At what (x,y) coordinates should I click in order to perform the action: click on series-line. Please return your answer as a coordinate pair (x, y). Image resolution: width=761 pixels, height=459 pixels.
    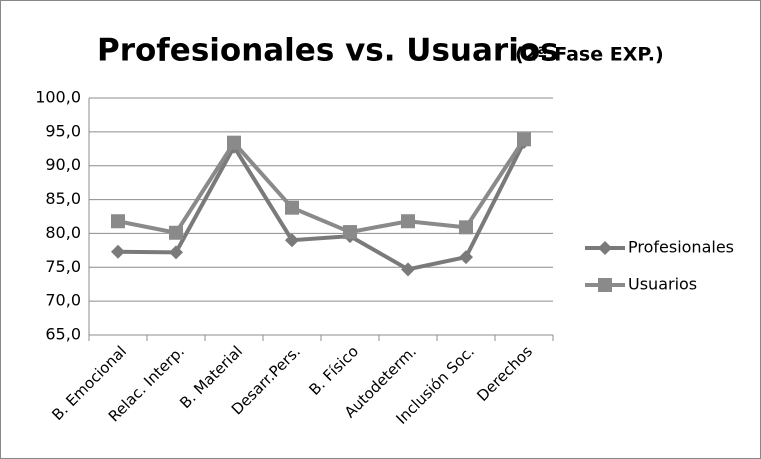
    Looking at the image, I should click on (321, 186).